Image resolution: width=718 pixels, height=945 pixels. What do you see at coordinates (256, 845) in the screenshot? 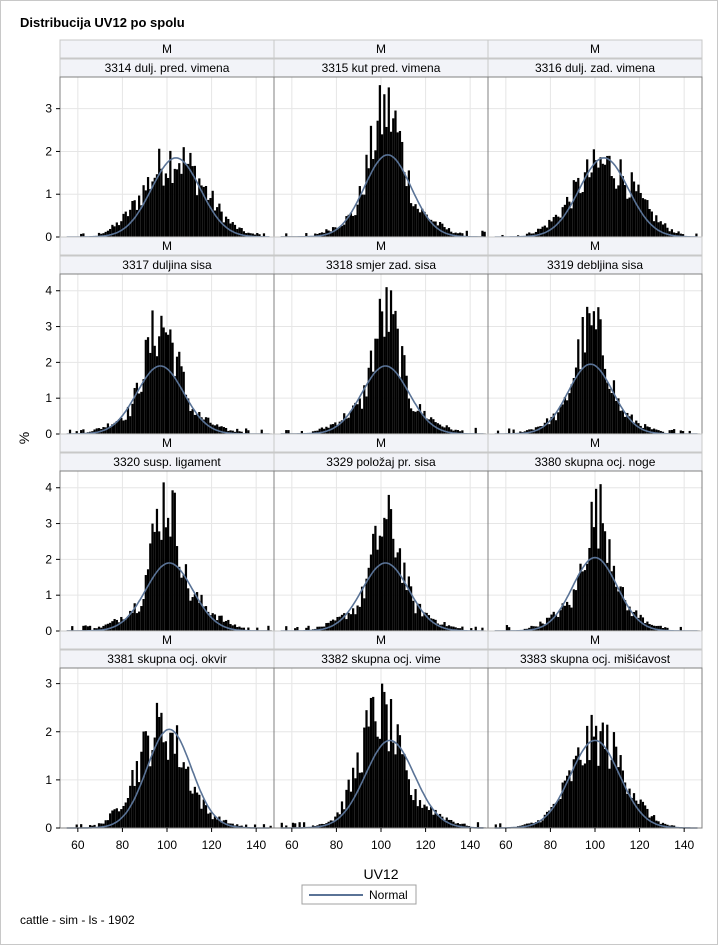
I see `x-tick-label: 140` at bounding box center [256, 845].